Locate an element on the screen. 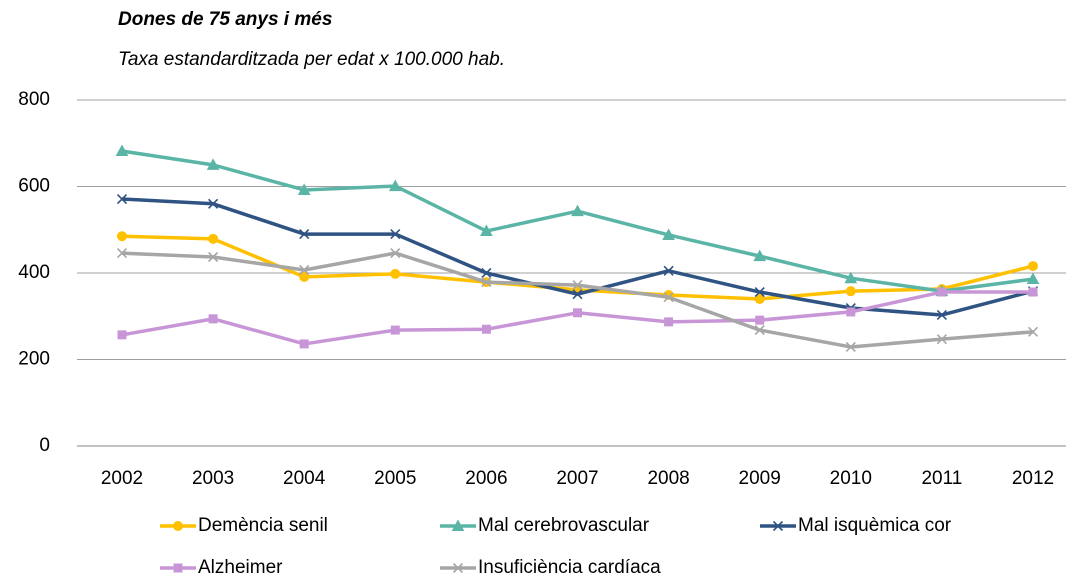 This screenshot has height=586, width=1066. y-tick-label: 400 is located at coordinates (34, 272).